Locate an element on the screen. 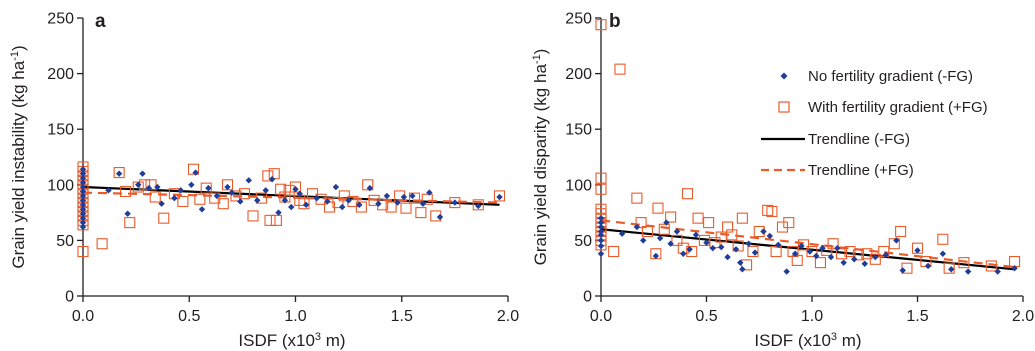 The width and height of the screenshot is (1035, 351). panel-b-trendline-no-fg is located at coordinates (807, 249).